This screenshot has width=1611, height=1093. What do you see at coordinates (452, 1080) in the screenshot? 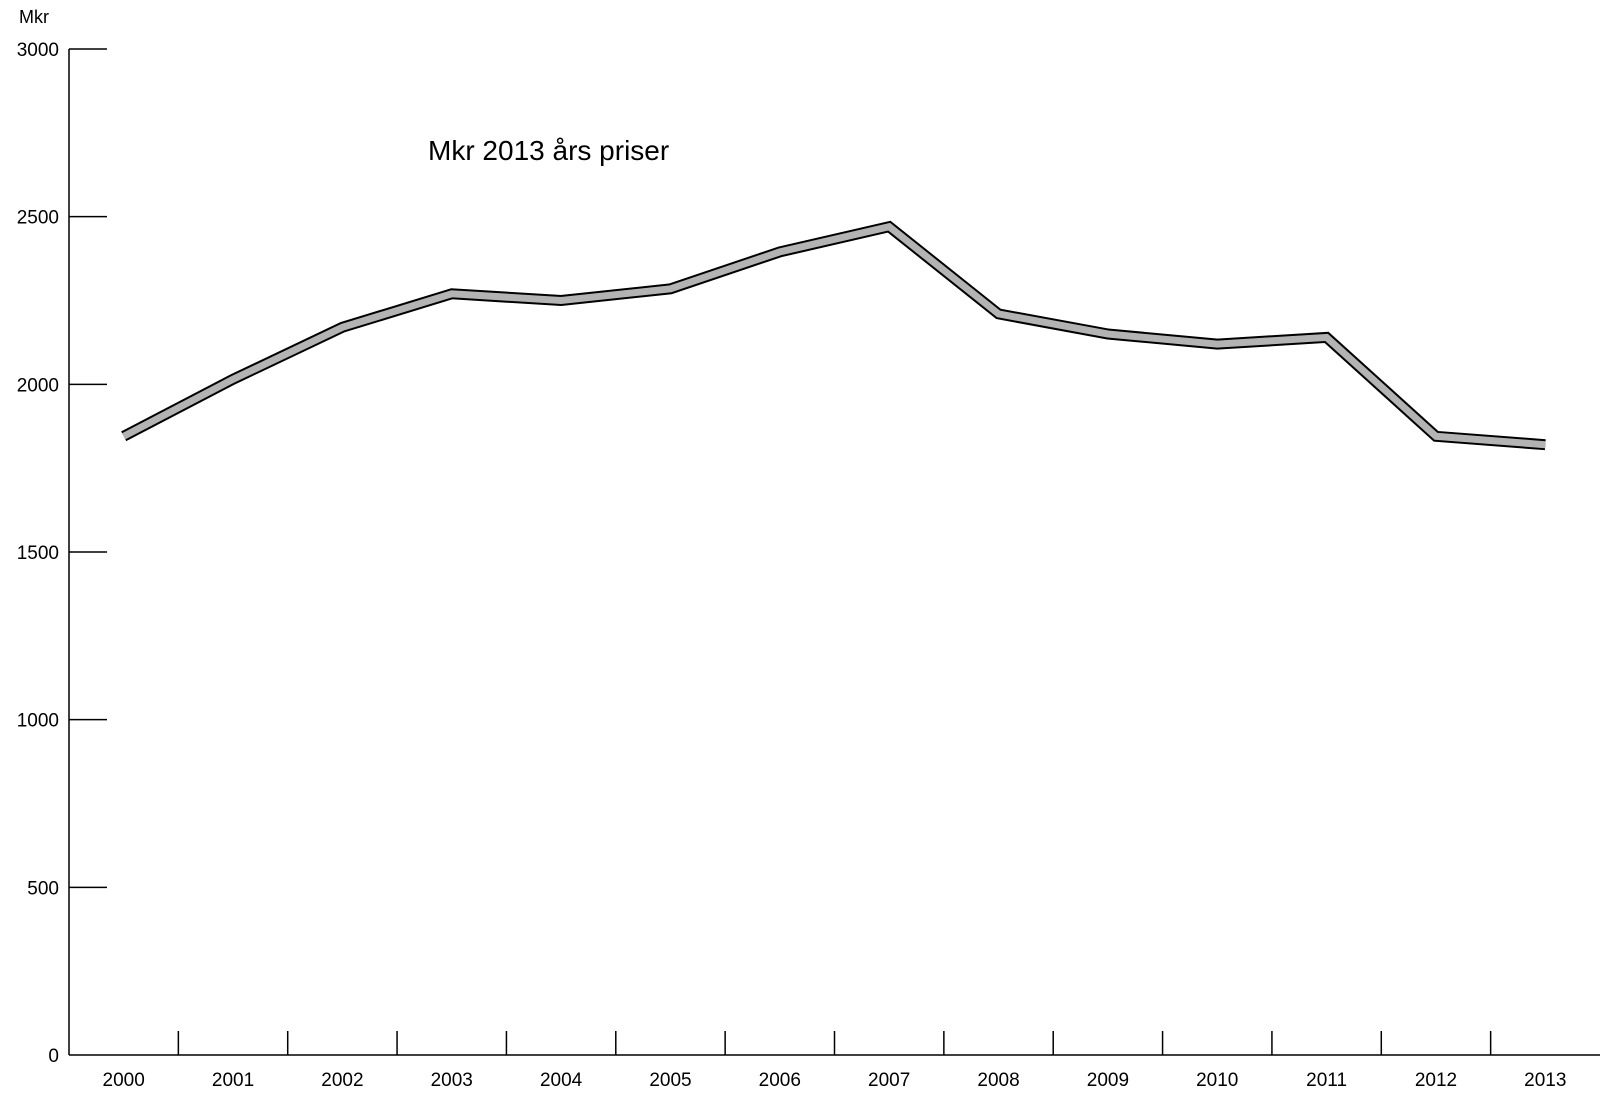
I see `x-tick-label: 2003` at bounding box center [452, 1080].